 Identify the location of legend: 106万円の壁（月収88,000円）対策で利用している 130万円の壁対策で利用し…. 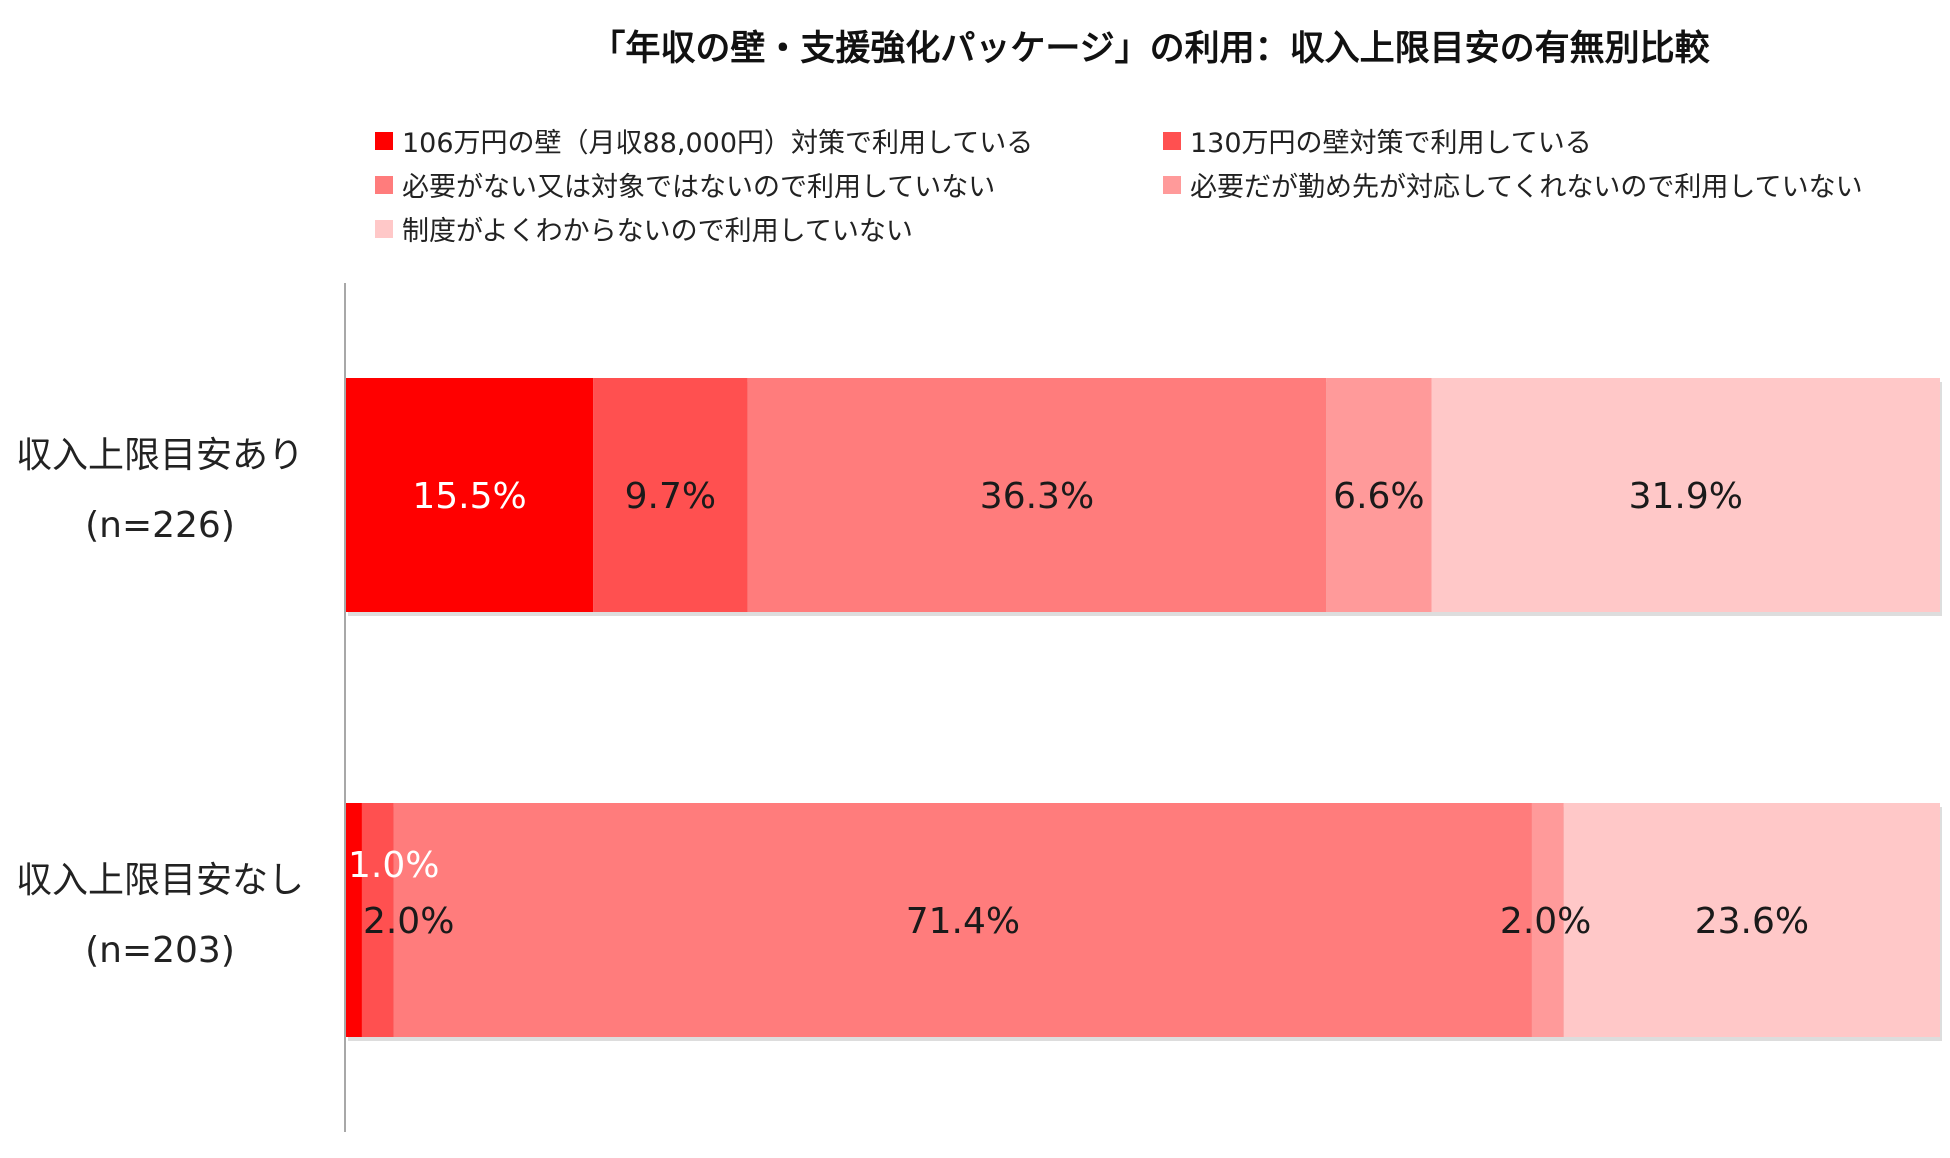
(1119, 187).